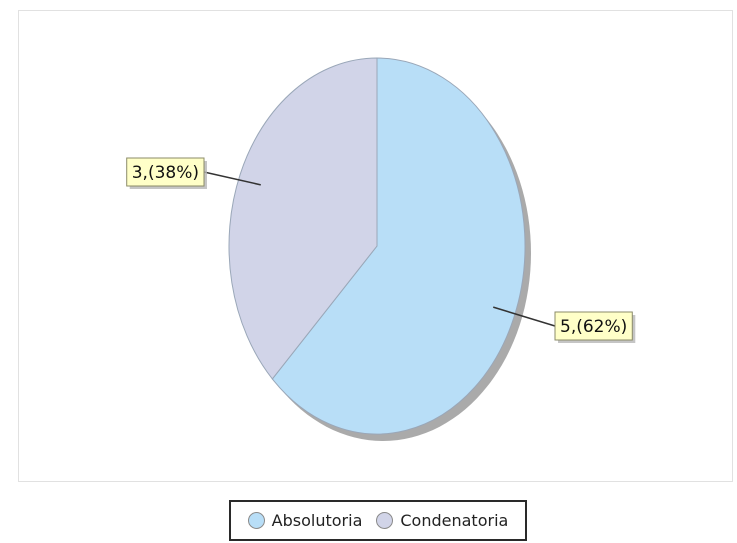 Image resolution: width=737 pixels, height=543 pixels. I want to click on leader-line-absolutoria, so click(524, 316).